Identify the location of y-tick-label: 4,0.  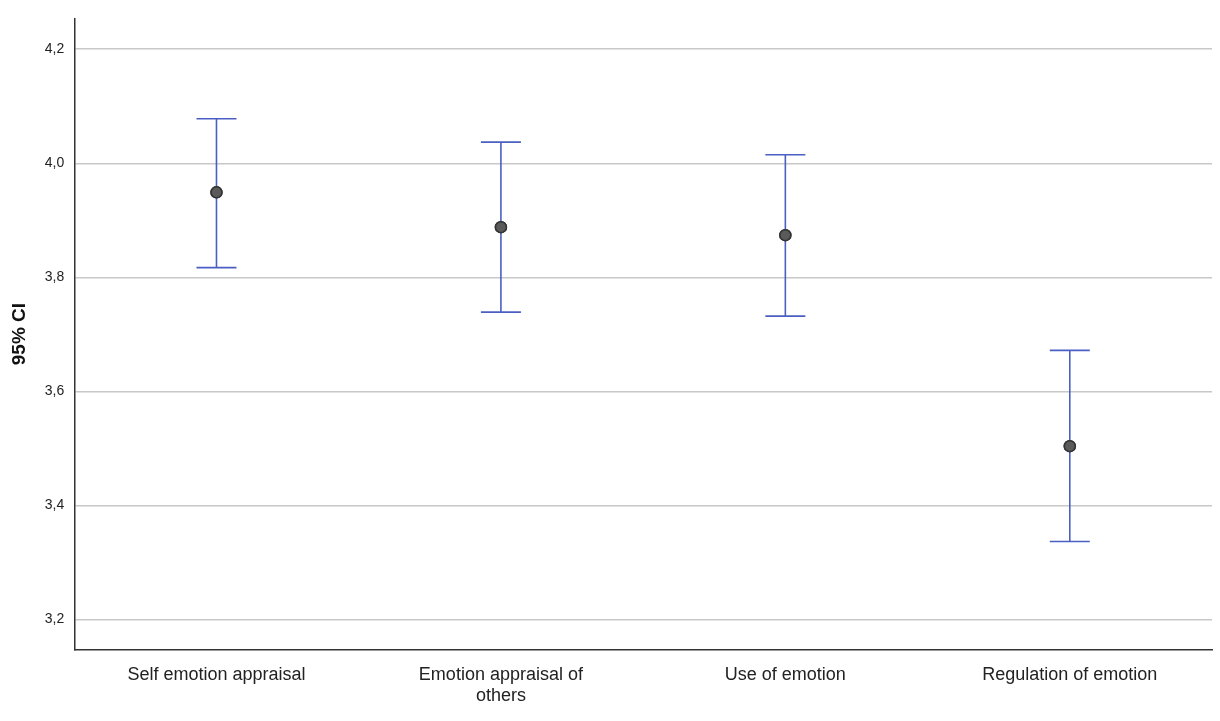
(54, 162).